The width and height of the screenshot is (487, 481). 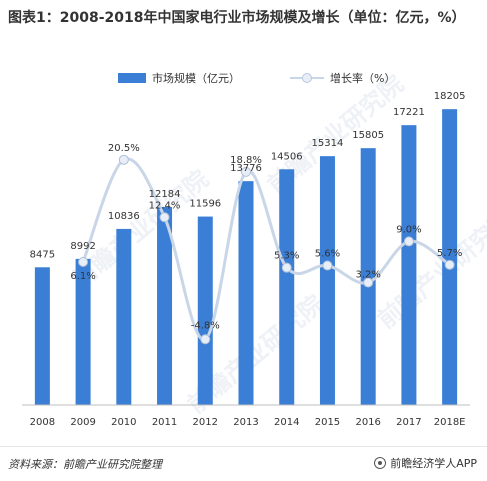 I want to click on bar-value-label: 8475, so click(x=42, y=254).